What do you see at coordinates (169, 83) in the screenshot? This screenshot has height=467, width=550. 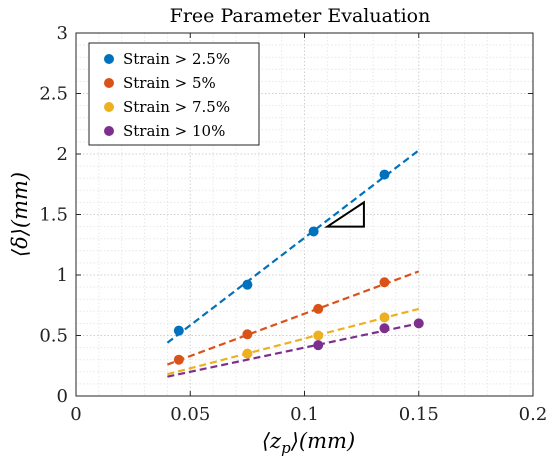 I see `legend-label: Strain > 5%` at bounding box center [169, 83].